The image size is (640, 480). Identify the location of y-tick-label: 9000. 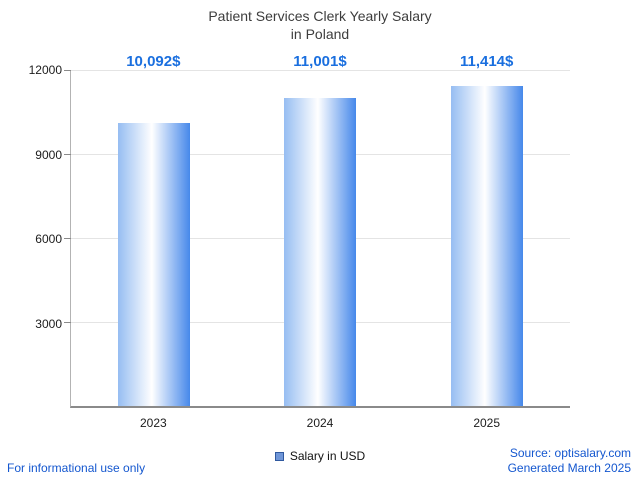
(48, 154).